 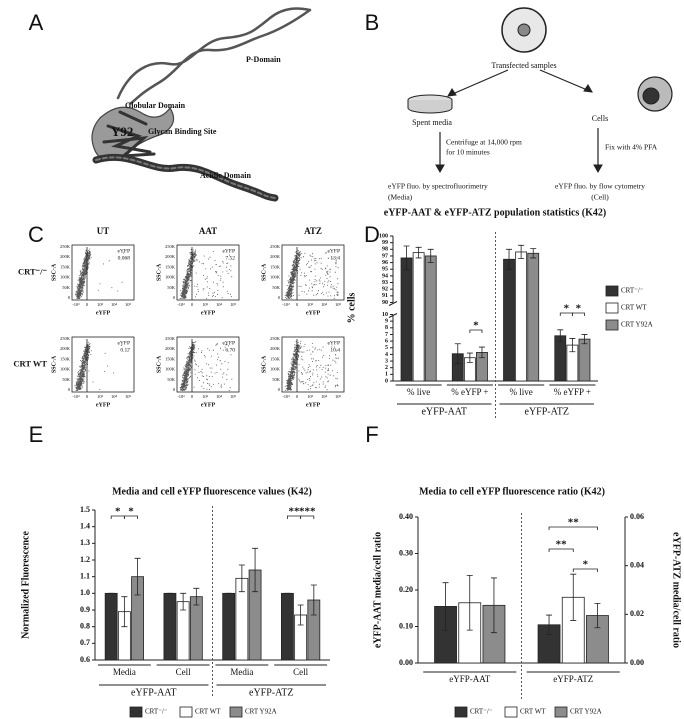 I want to click on y-tick-label: 1.4, so click(x=85, y=525).